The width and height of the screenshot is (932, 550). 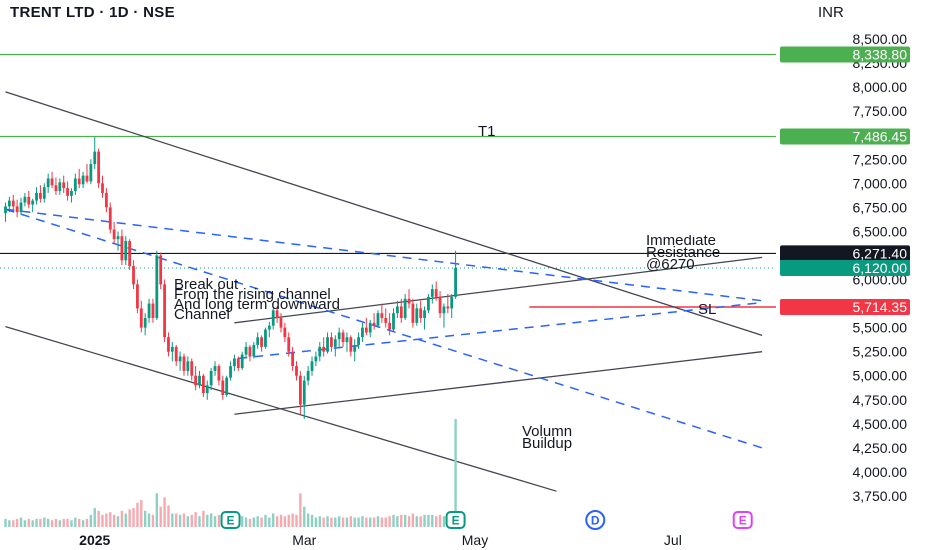 I want to click on last-price-tag, so click(x=845, y=267).